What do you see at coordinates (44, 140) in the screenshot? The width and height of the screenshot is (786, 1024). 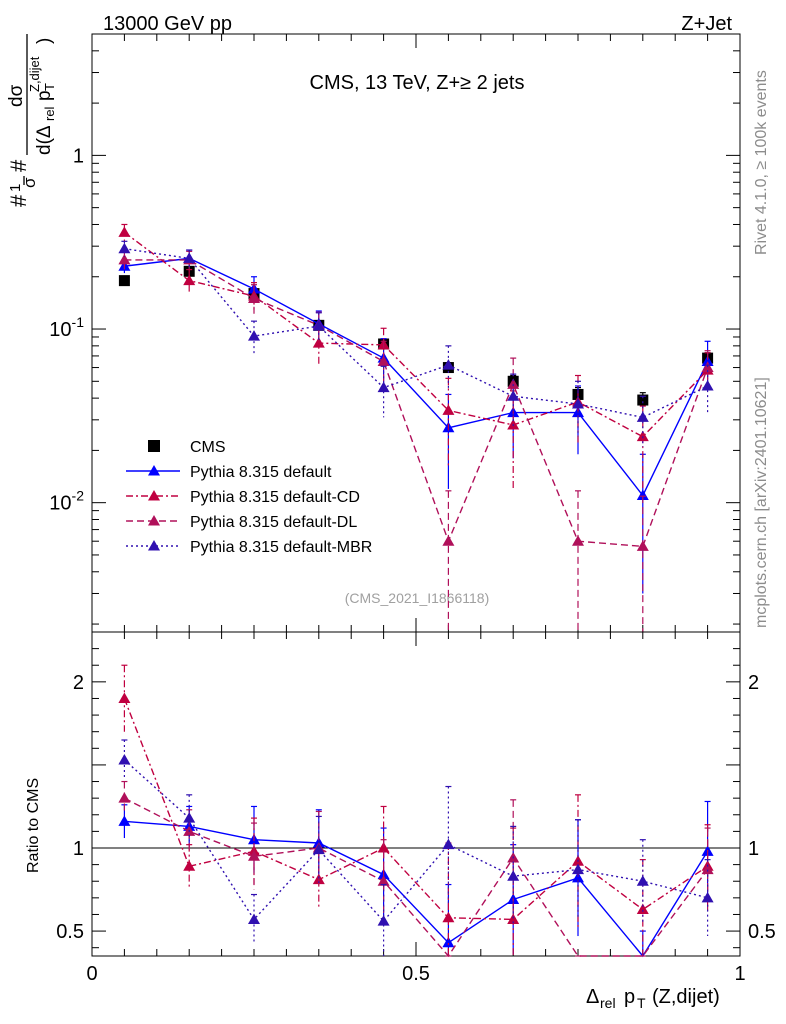 I see `svg-text: d(Δ` at bounding box center [44, 140].